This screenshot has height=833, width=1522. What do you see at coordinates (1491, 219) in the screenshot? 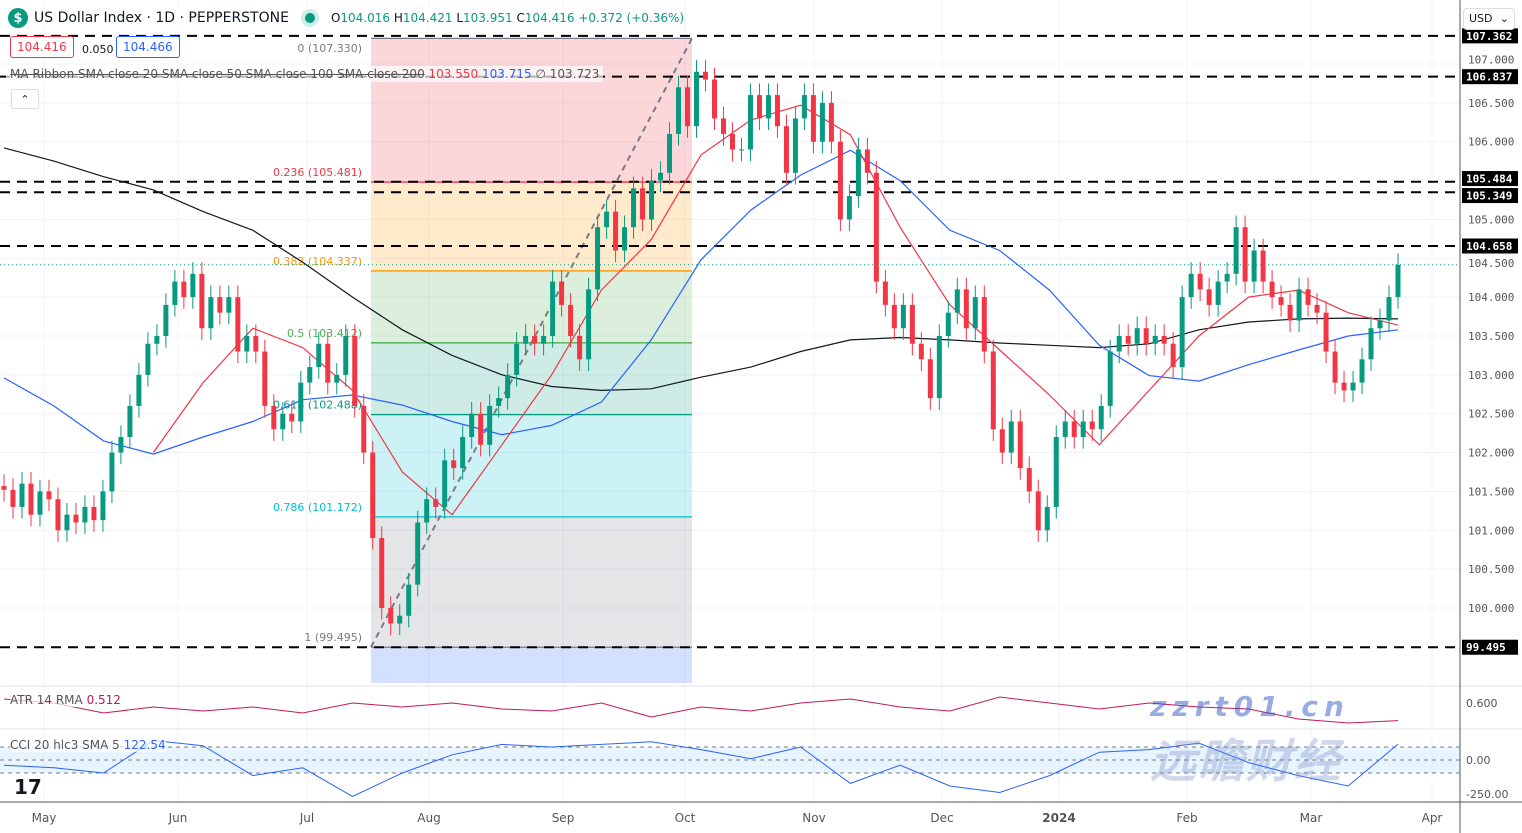
I see `y-tick-label: 105.000` at bounding box center [1491, 219].